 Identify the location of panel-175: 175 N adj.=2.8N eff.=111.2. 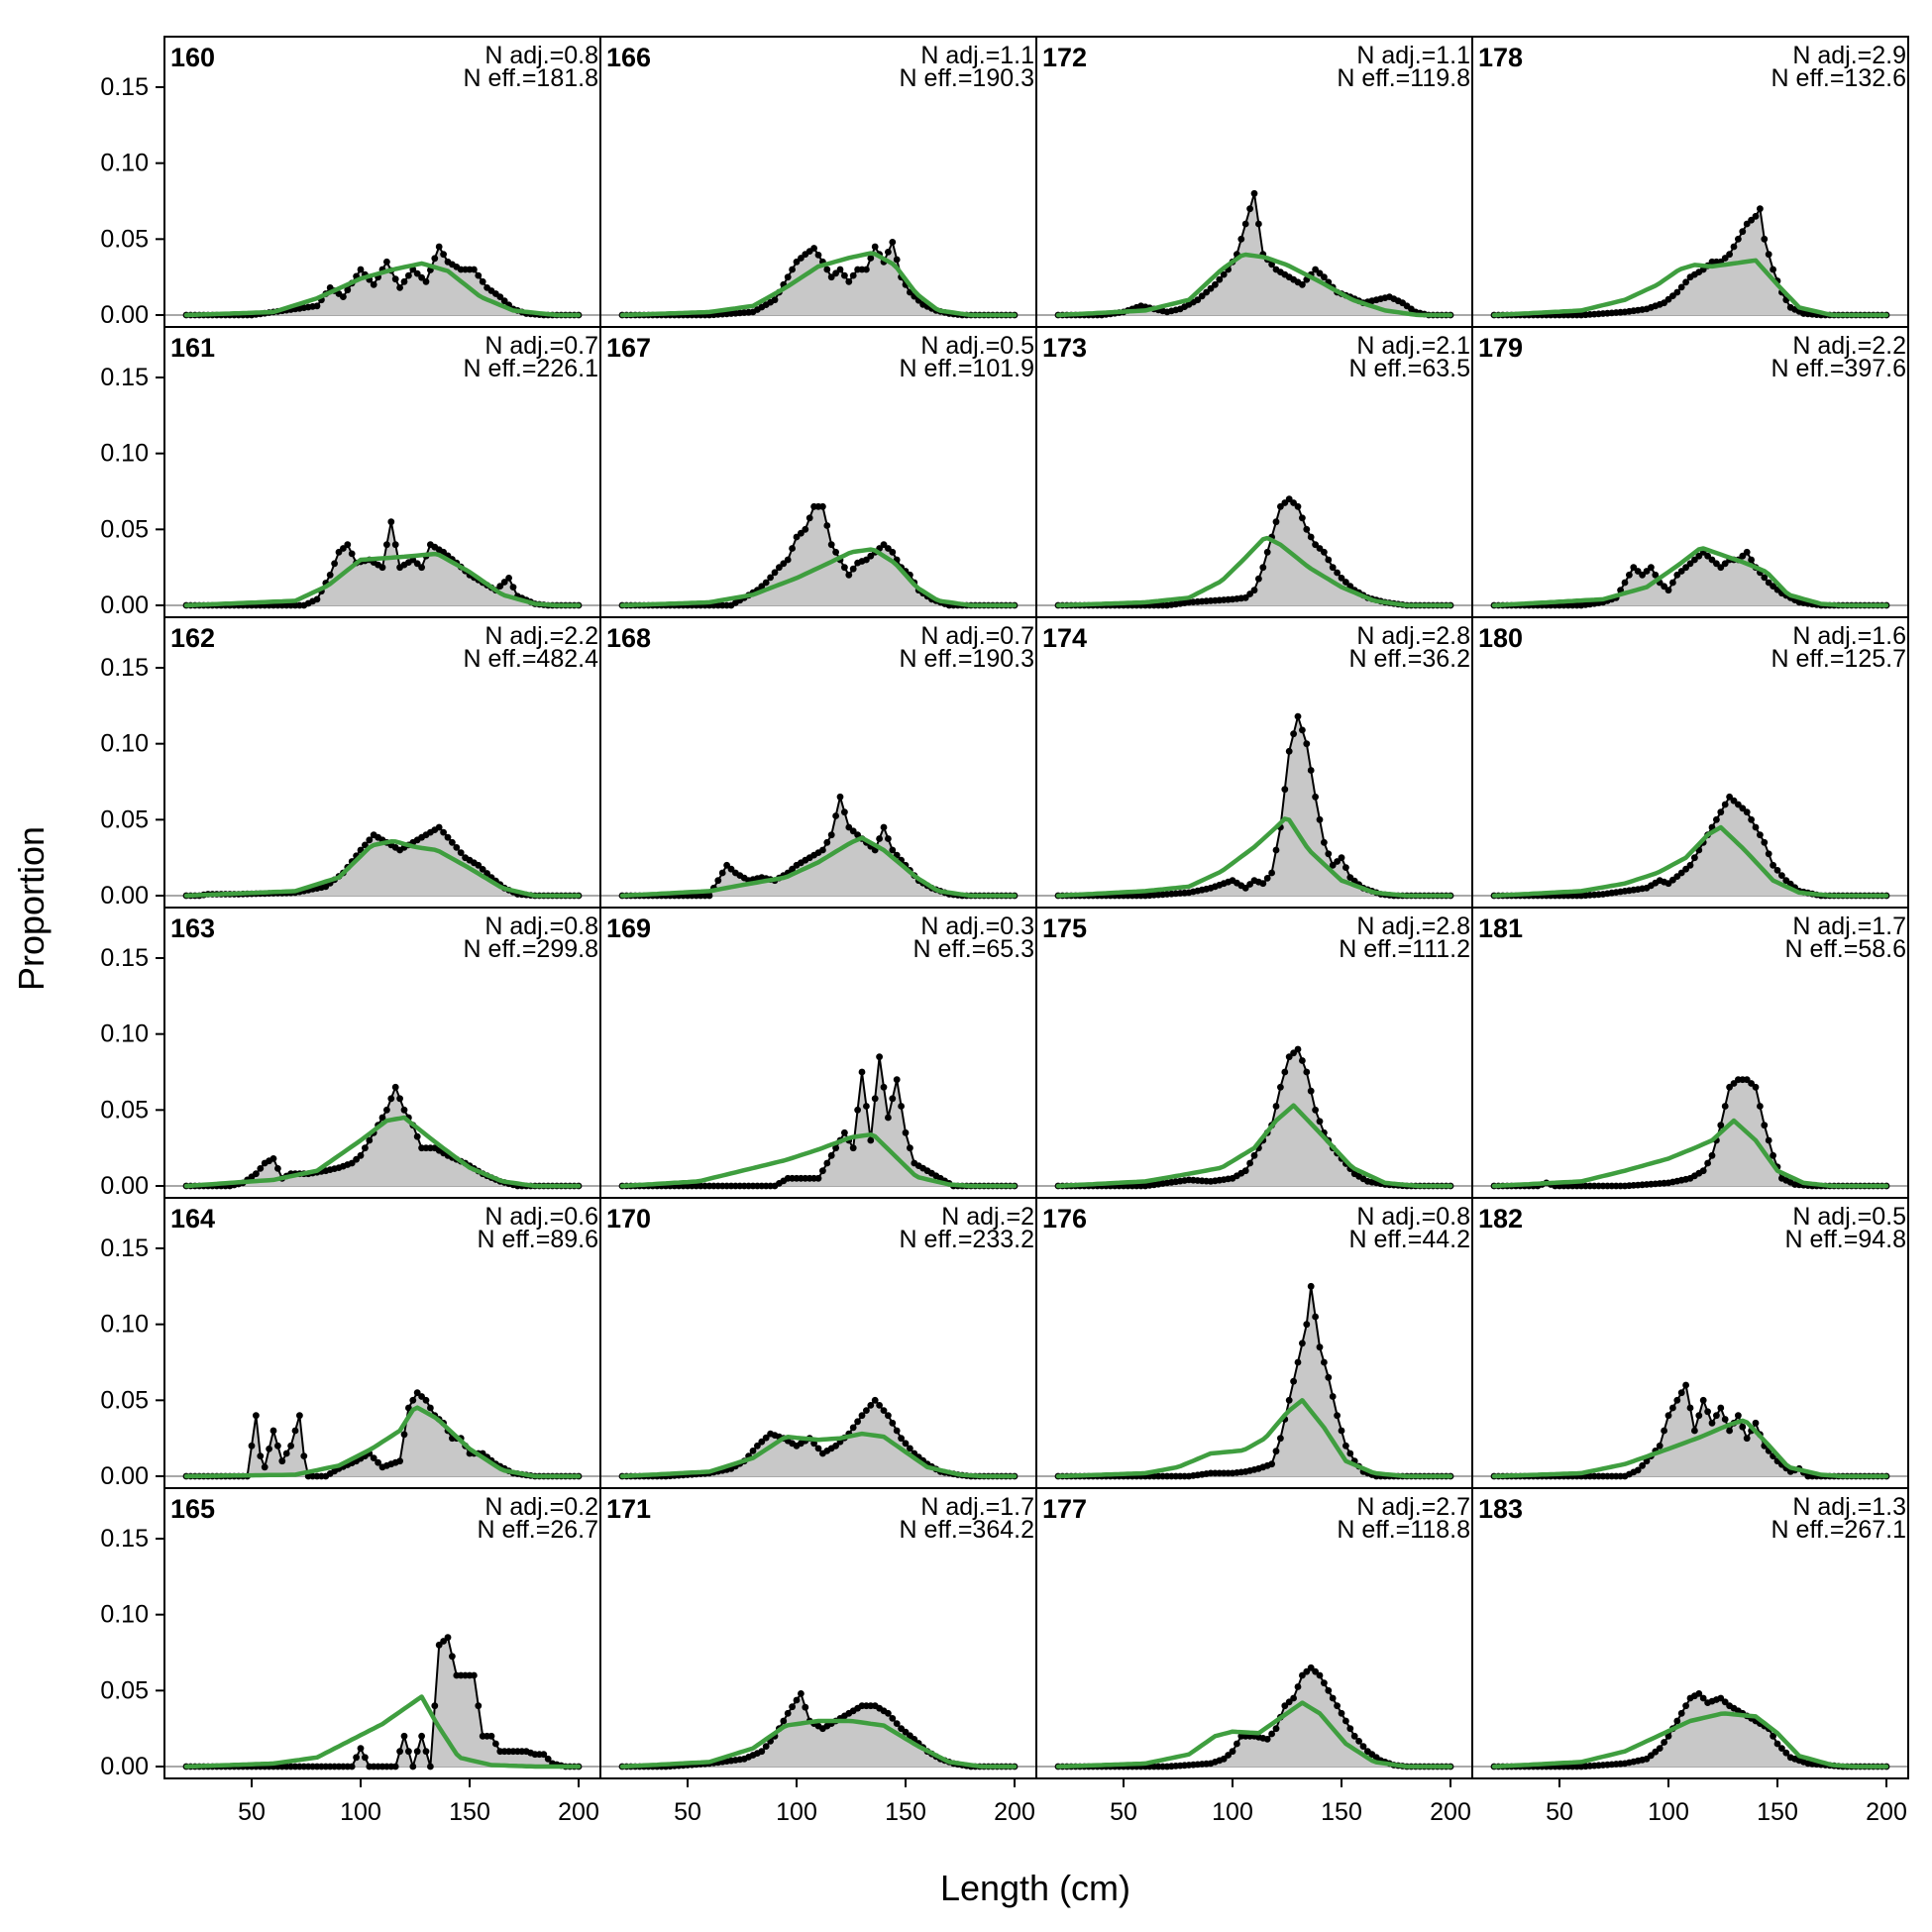
(1254, 1053).